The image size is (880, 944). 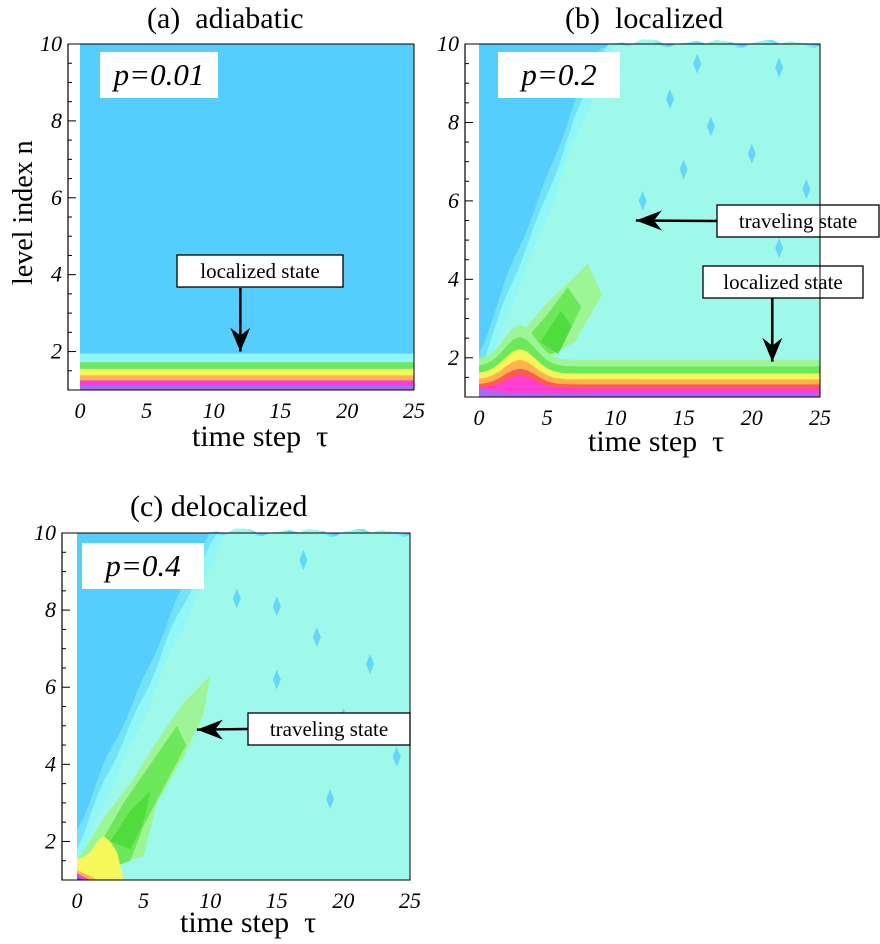 I want to click on panel-c-title: (c) delocalized, so click(x=219, y=506).